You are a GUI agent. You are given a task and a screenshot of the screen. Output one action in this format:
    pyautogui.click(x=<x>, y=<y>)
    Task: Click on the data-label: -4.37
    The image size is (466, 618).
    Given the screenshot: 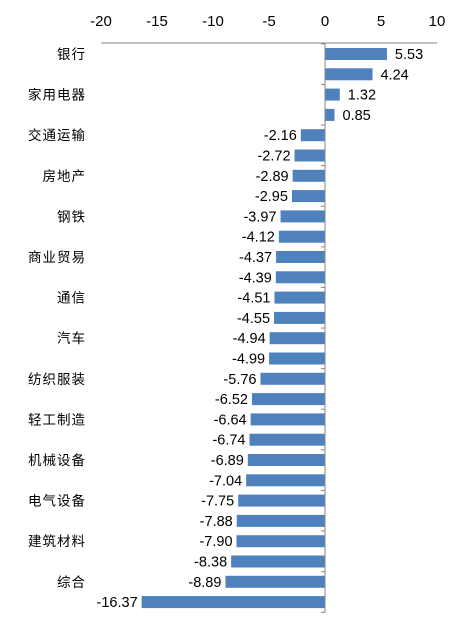 What is the action you would take?
    pyautogui.click(x=255, y=258)
    